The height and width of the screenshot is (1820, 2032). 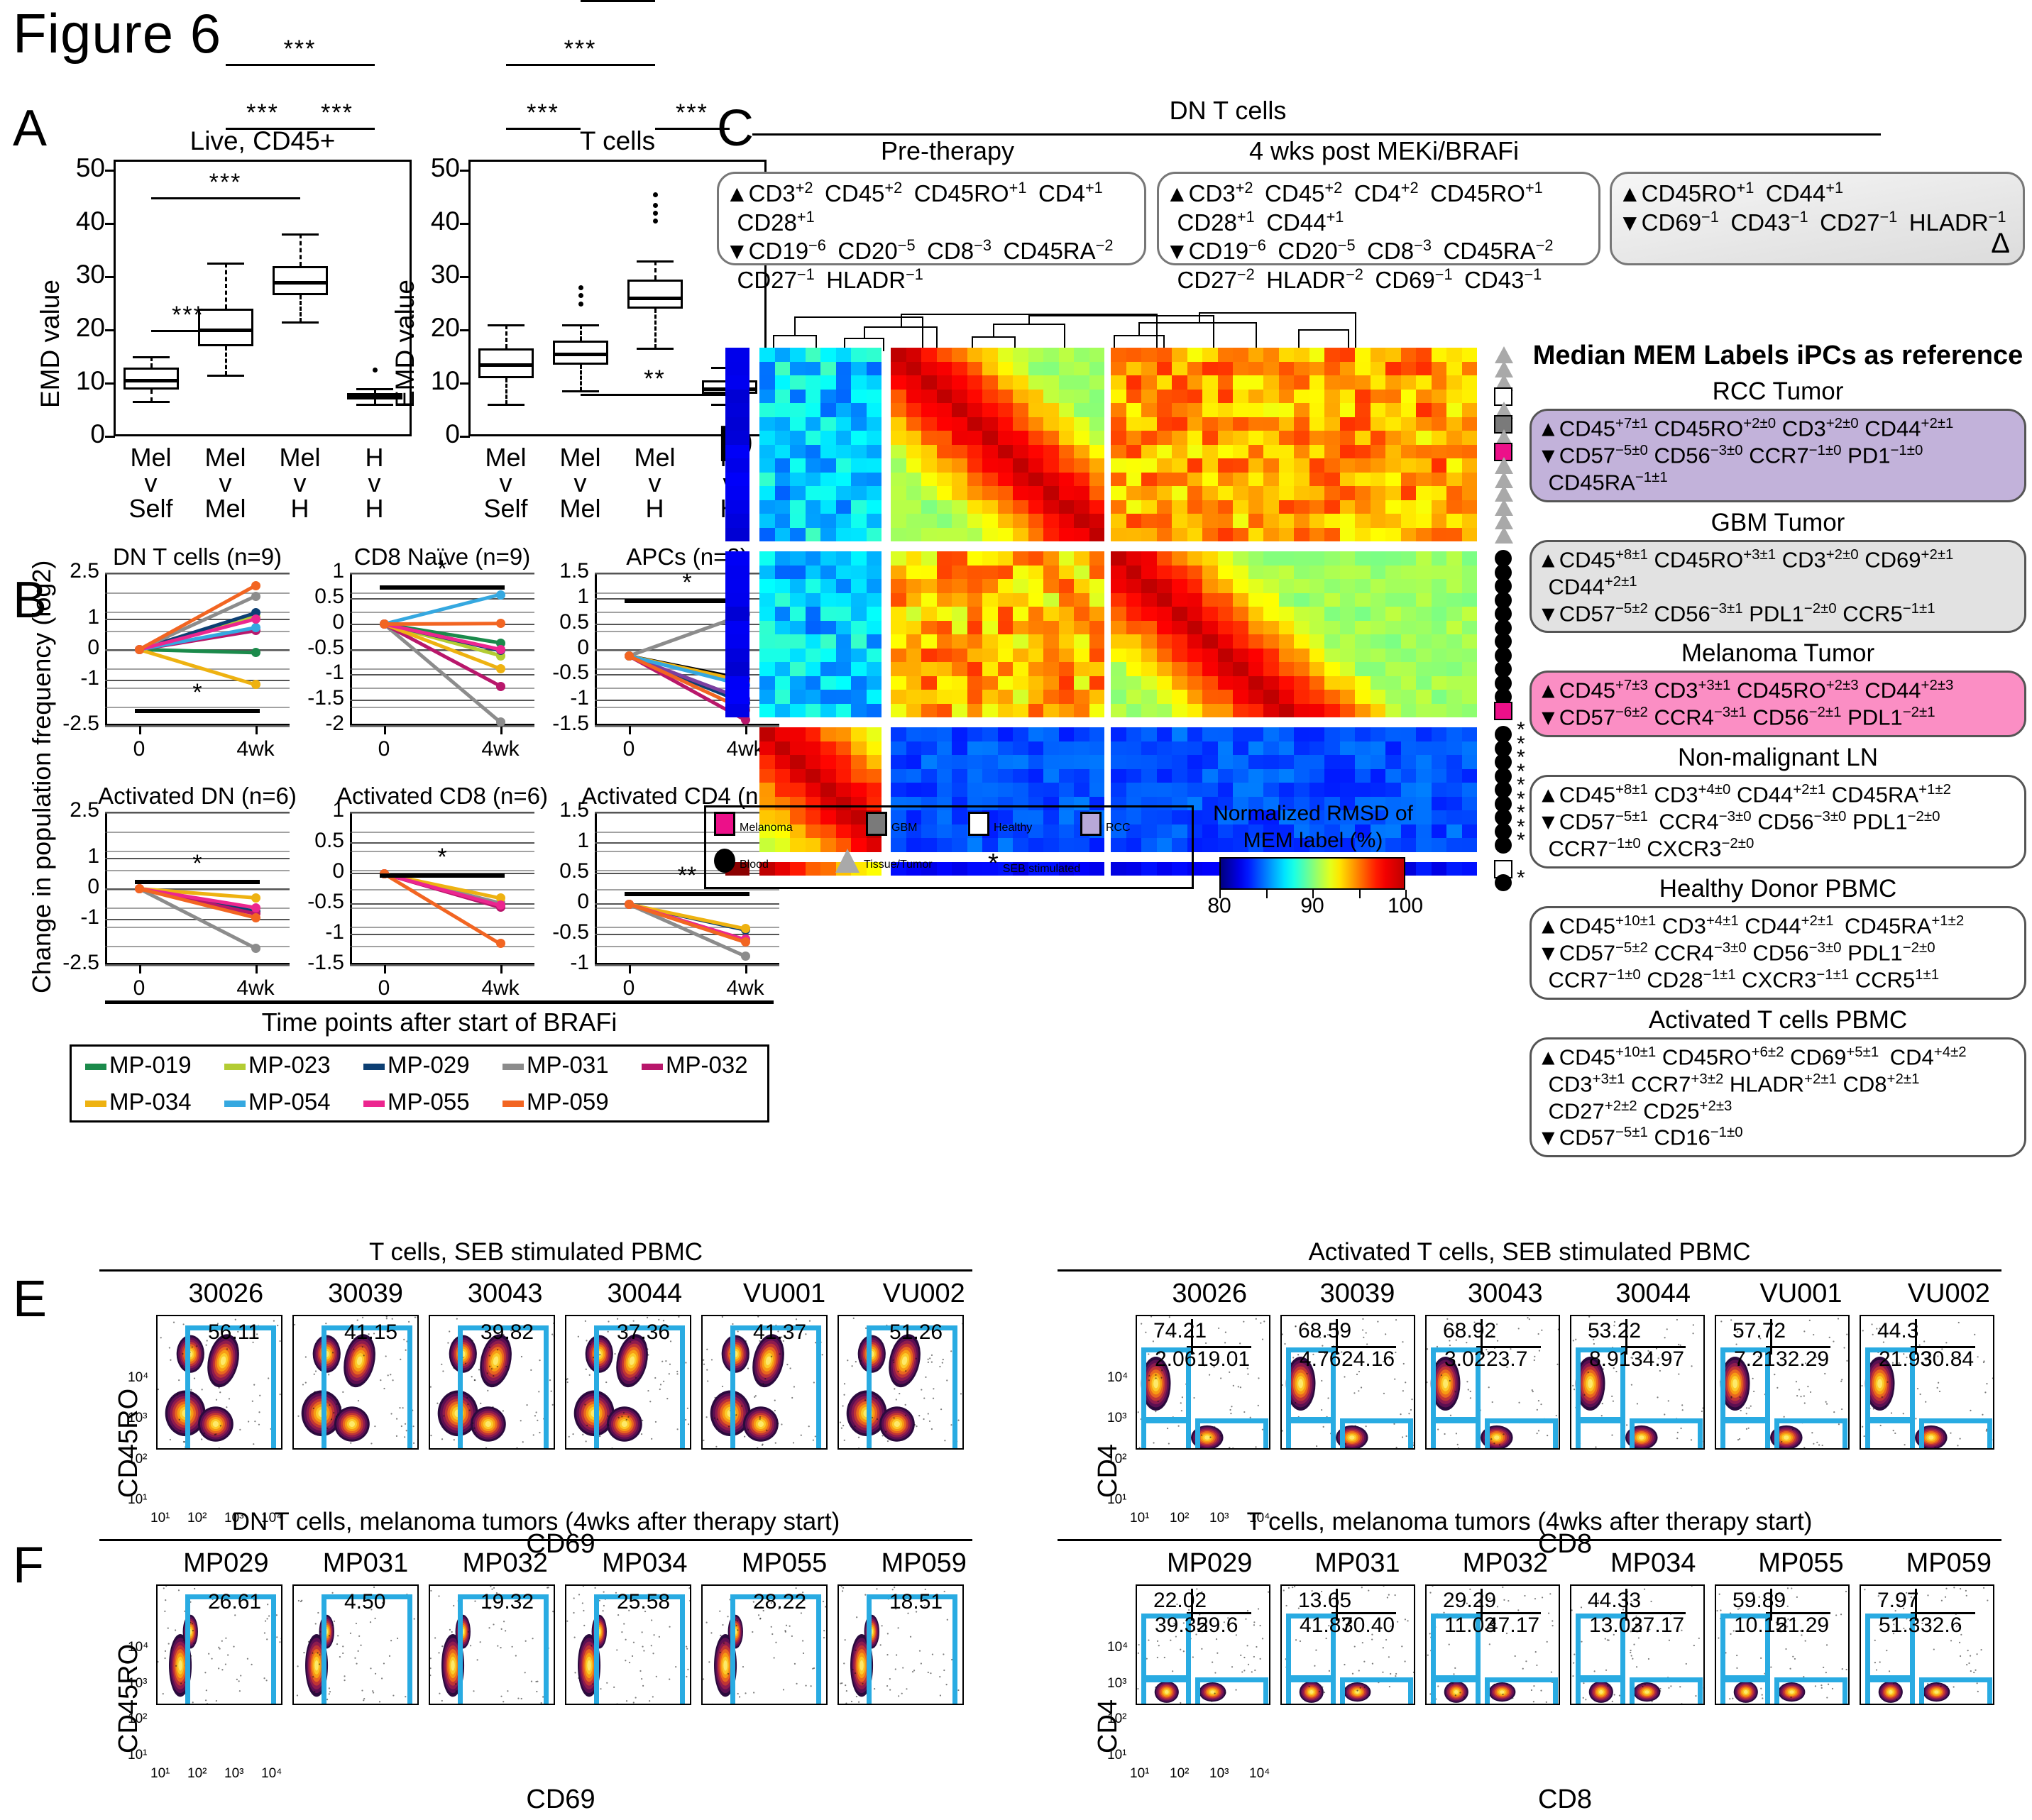 What do you see at coordinates (1348, 1382) in the screenshot?
I see `flow-cytometry-plot: 68.59 4.76 24.16` at bounding box center [1348, 1382].